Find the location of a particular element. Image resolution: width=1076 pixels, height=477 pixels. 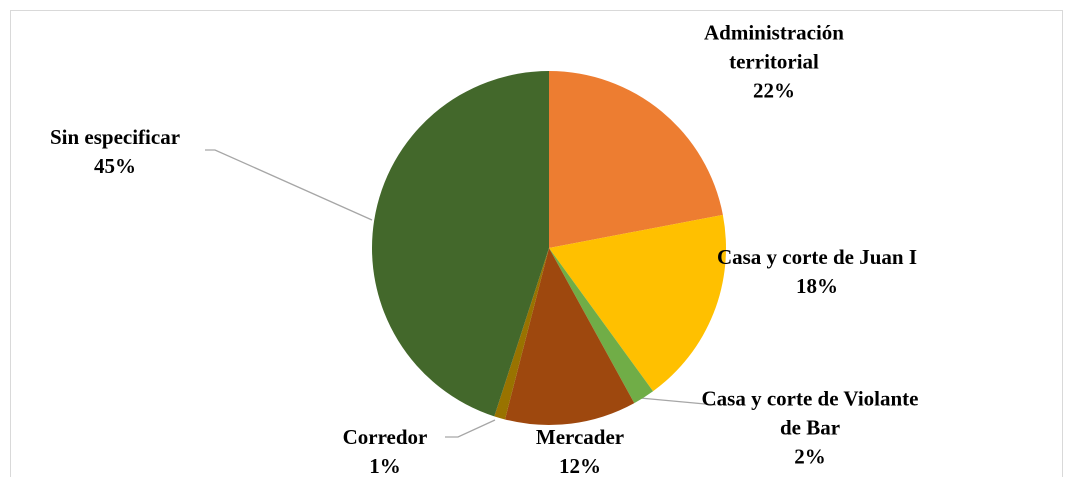

value-label: 1% is located at coordinates (385, 465).